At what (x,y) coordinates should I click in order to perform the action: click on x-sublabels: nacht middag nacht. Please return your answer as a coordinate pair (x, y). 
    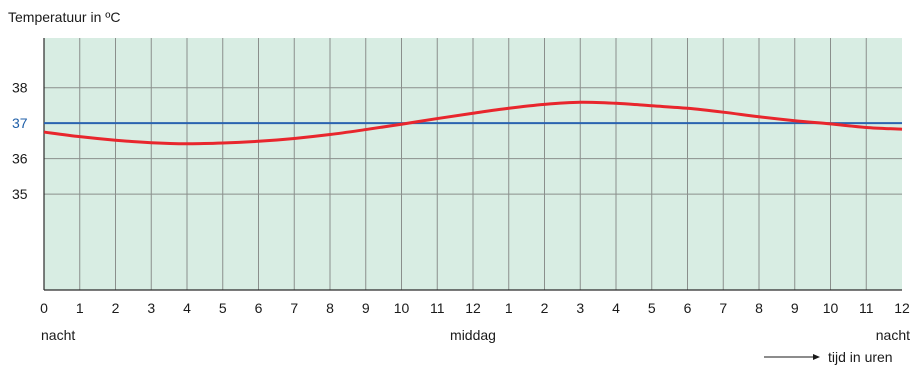
    Looking at the image, I should click on (475, 335).